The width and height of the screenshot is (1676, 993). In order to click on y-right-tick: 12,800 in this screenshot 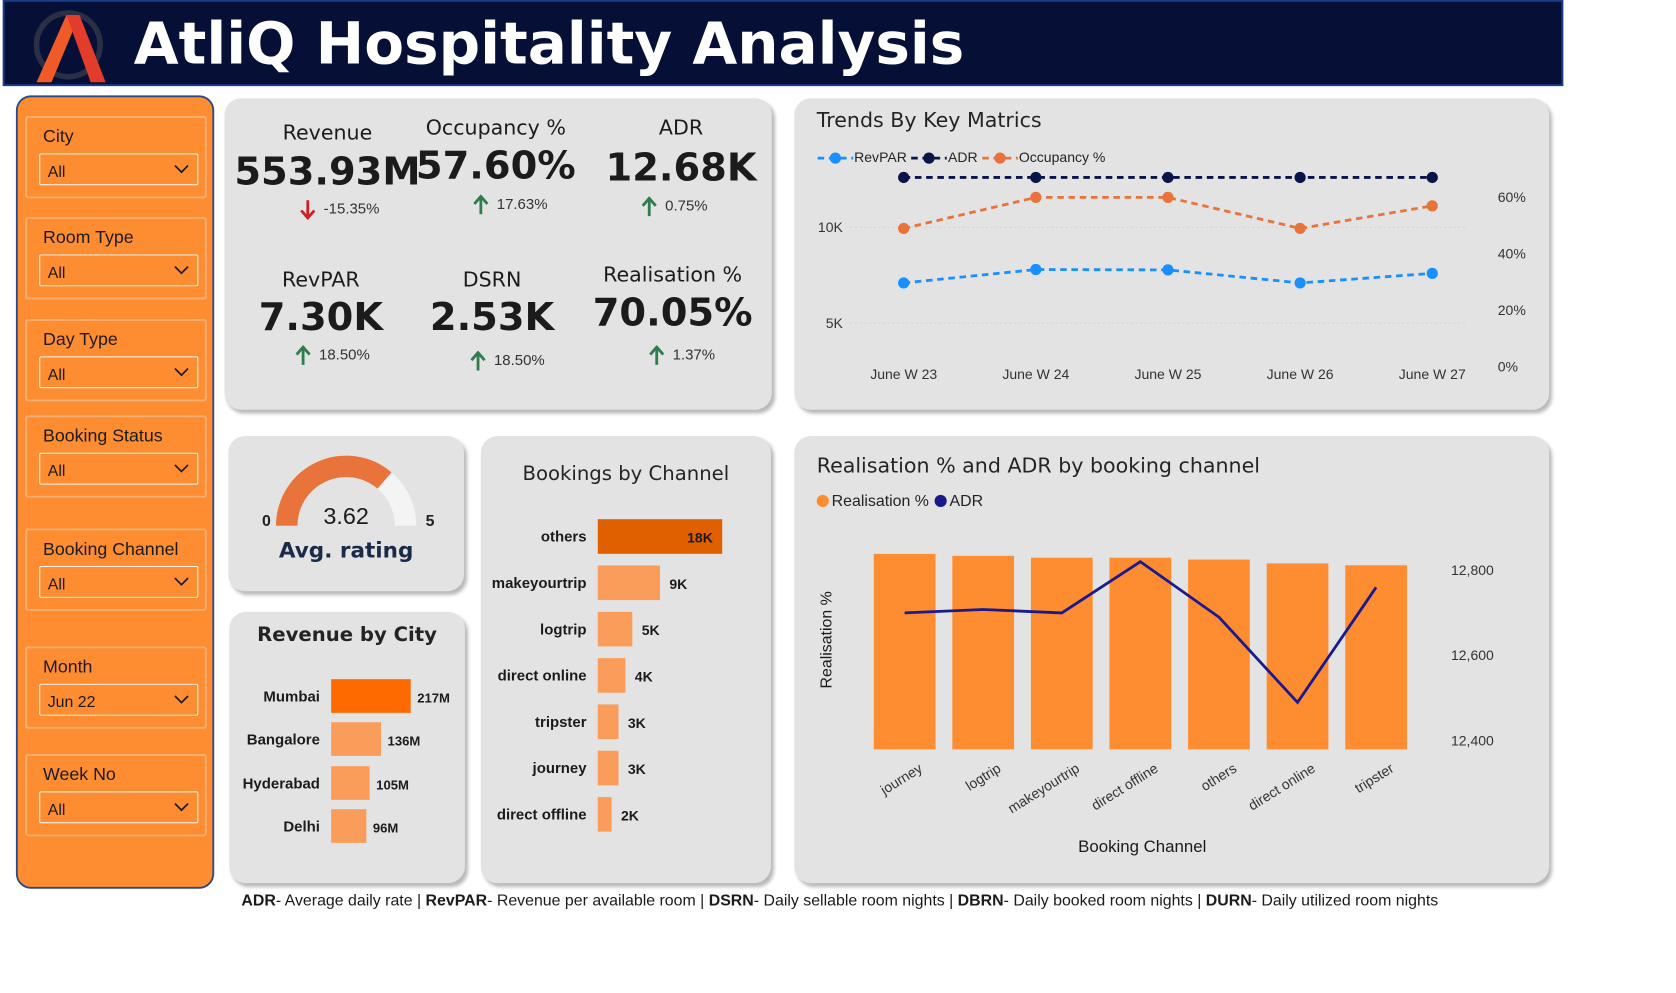, I will do `click(1472, 570)`.